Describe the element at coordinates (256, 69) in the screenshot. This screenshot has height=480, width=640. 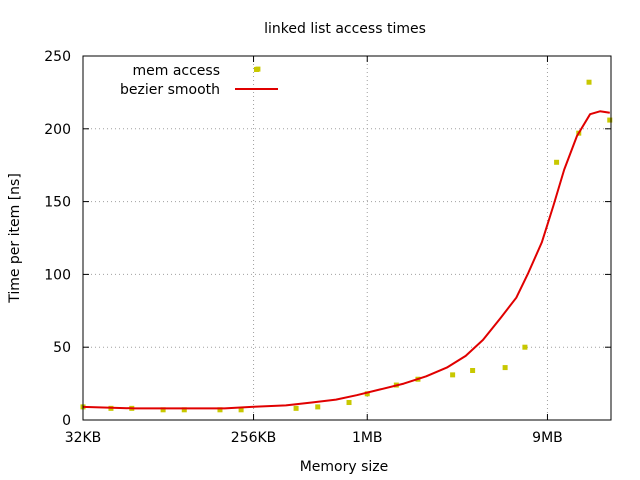
I see `legend-swatch-point` at that location.